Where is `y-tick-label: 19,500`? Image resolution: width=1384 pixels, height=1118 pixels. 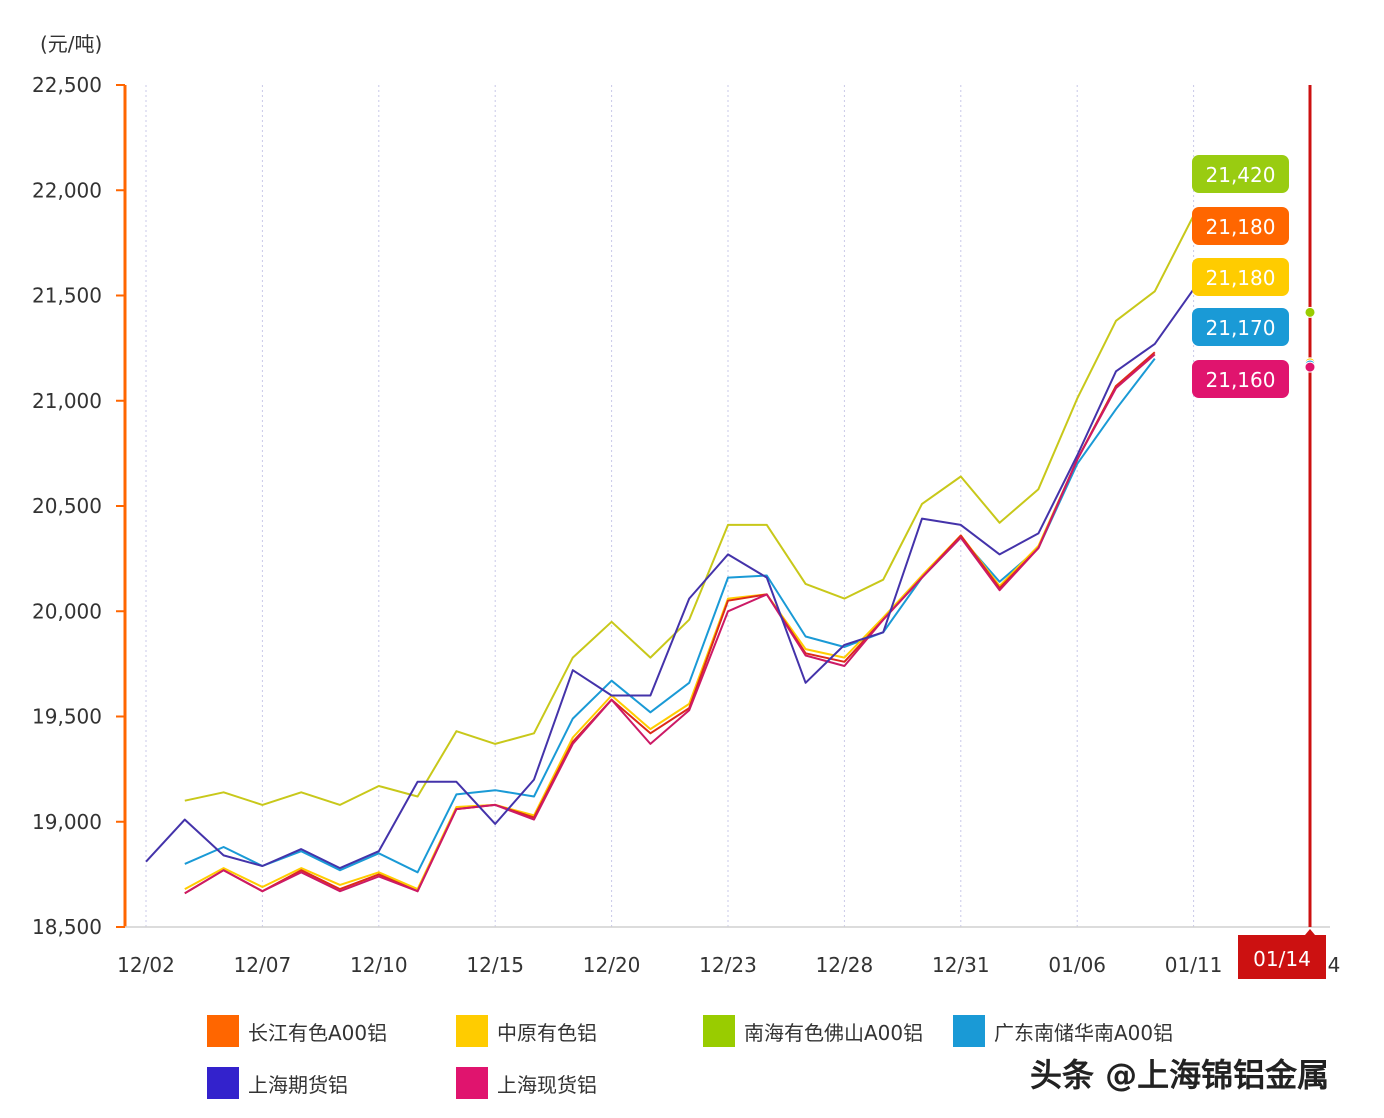 y-tick-label: 19,500 is located at coordinates (67, 717).